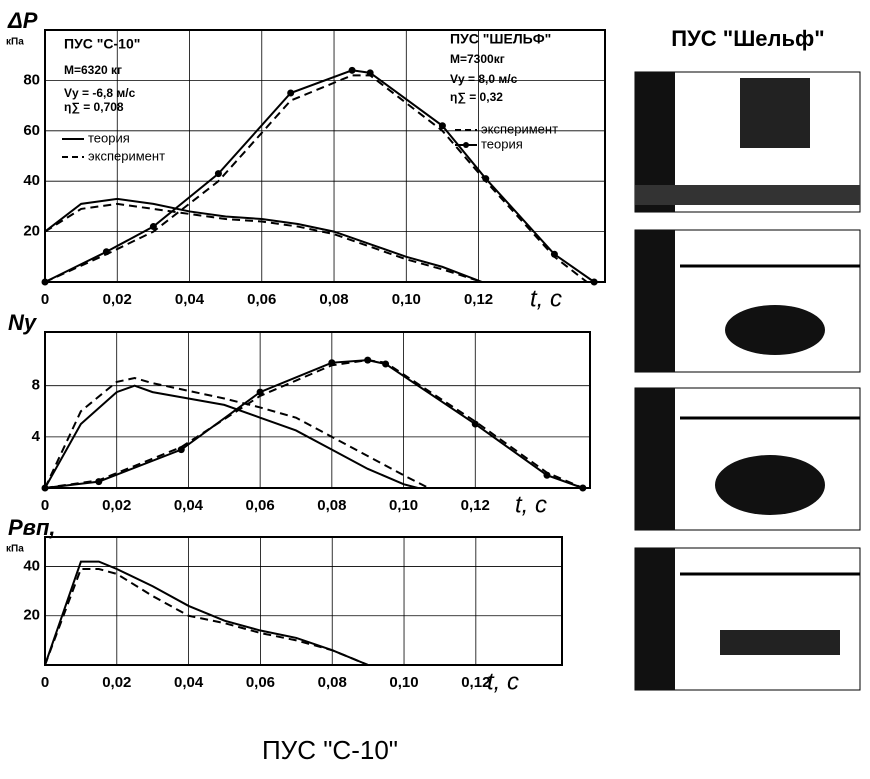  Describe the element at coordinates (466, 145) in the screenshot. I see `legend-marker` at that location.